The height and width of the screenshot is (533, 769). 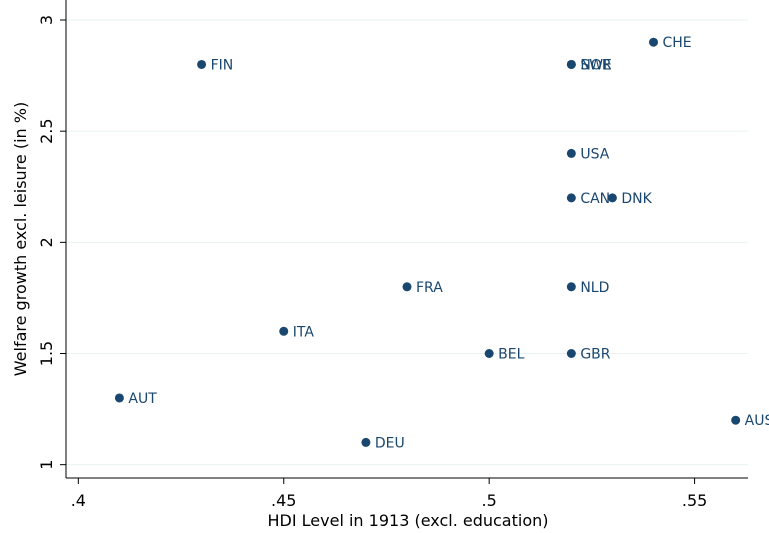 I want to click on point-label: ITA, so click(x=304, y=332).